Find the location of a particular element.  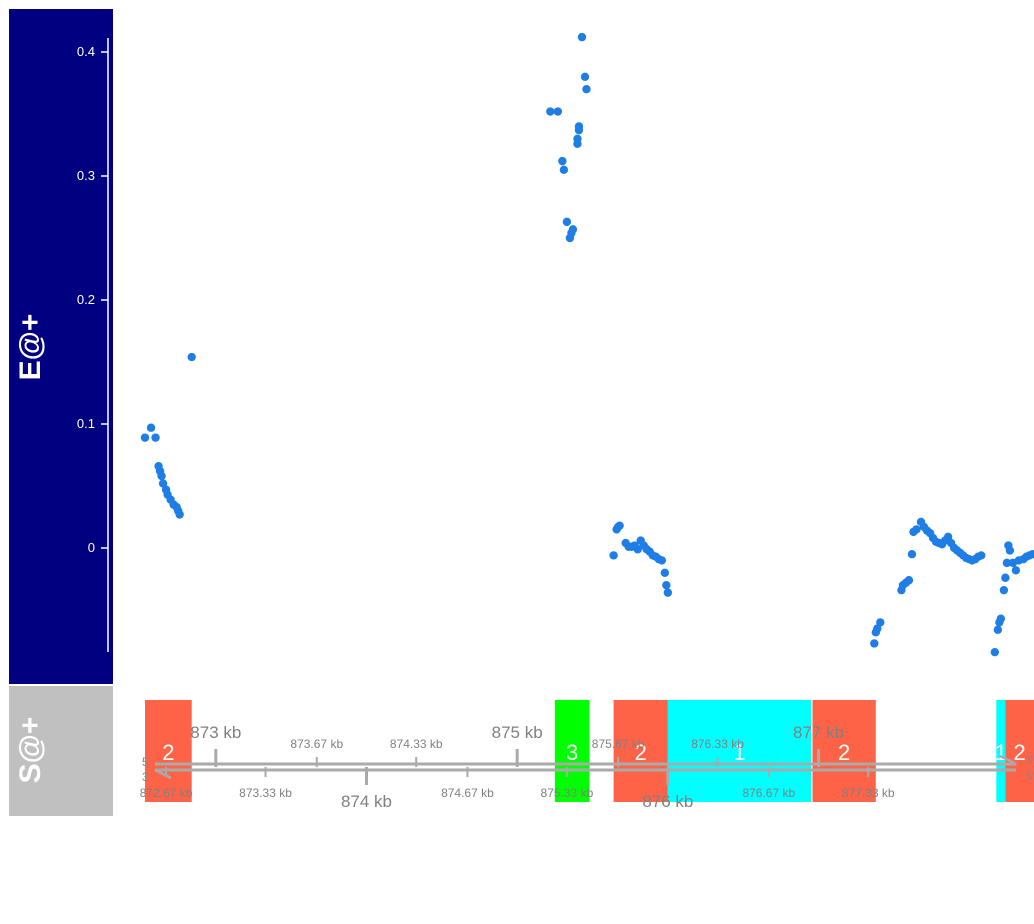

genome-major-tick-label: 874 kb is located at coordinates (366, 801).